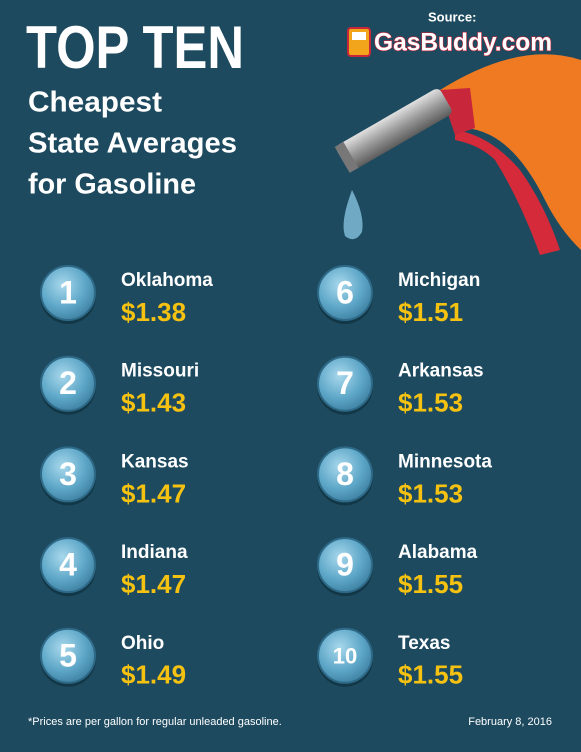 The height and width of the screenshot is (752, 581). What do you see at coordinates (510, 722) in the screenshot?
I see `date: February 8, 2016` at bounding box center [510, 722].